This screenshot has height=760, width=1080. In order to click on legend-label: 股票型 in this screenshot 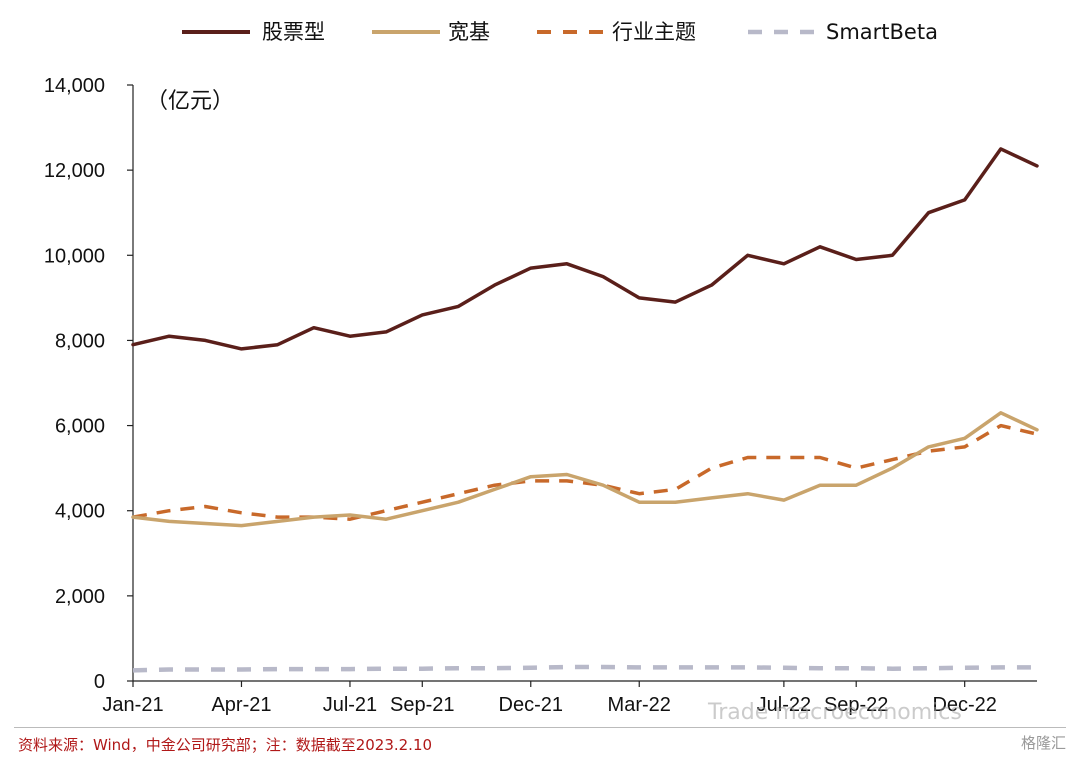, I will do `click(293, 32)`.